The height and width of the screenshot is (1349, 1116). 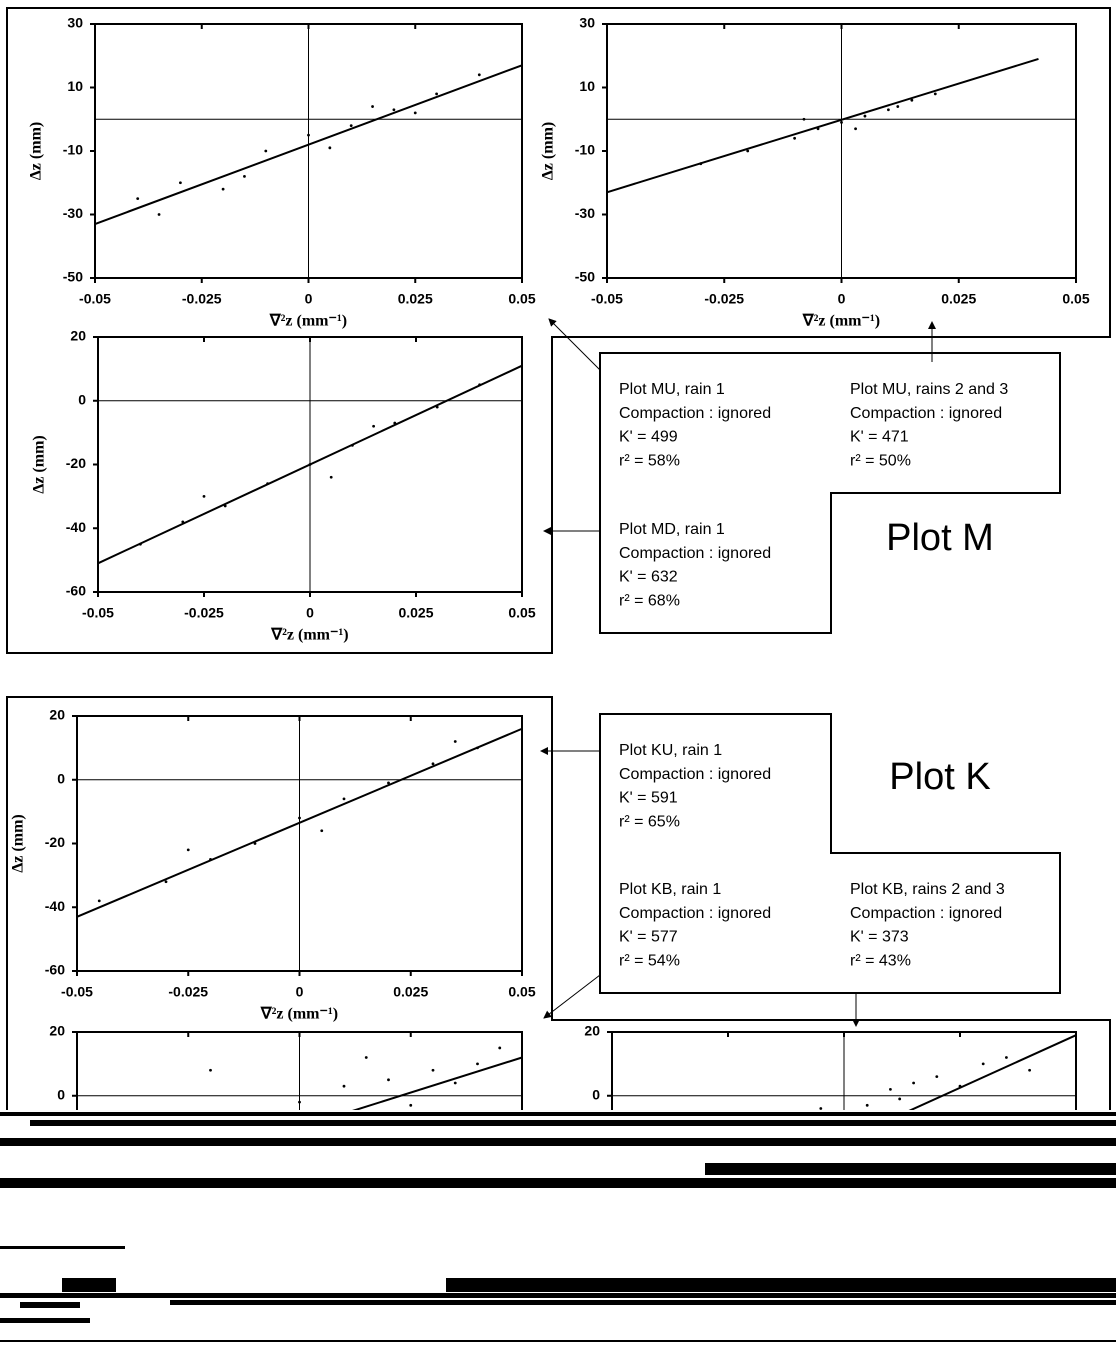 What do you see at coordinates (61, 778) in the screenshot?
I see `y-tick-label: 0` at bounding box center [61, 778].